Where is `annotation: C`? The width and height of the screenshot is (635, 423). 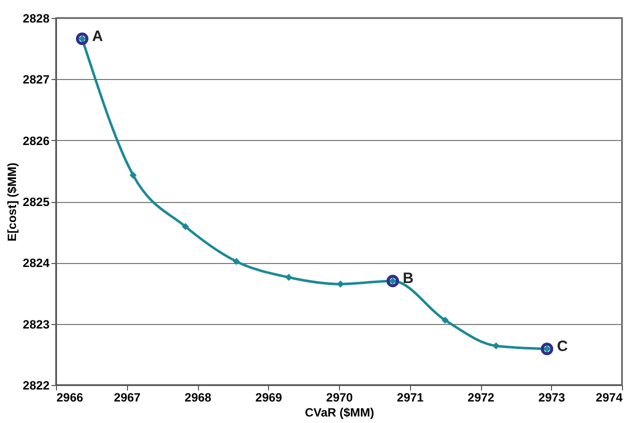 annotation: C is located at coordinates (562, 346).